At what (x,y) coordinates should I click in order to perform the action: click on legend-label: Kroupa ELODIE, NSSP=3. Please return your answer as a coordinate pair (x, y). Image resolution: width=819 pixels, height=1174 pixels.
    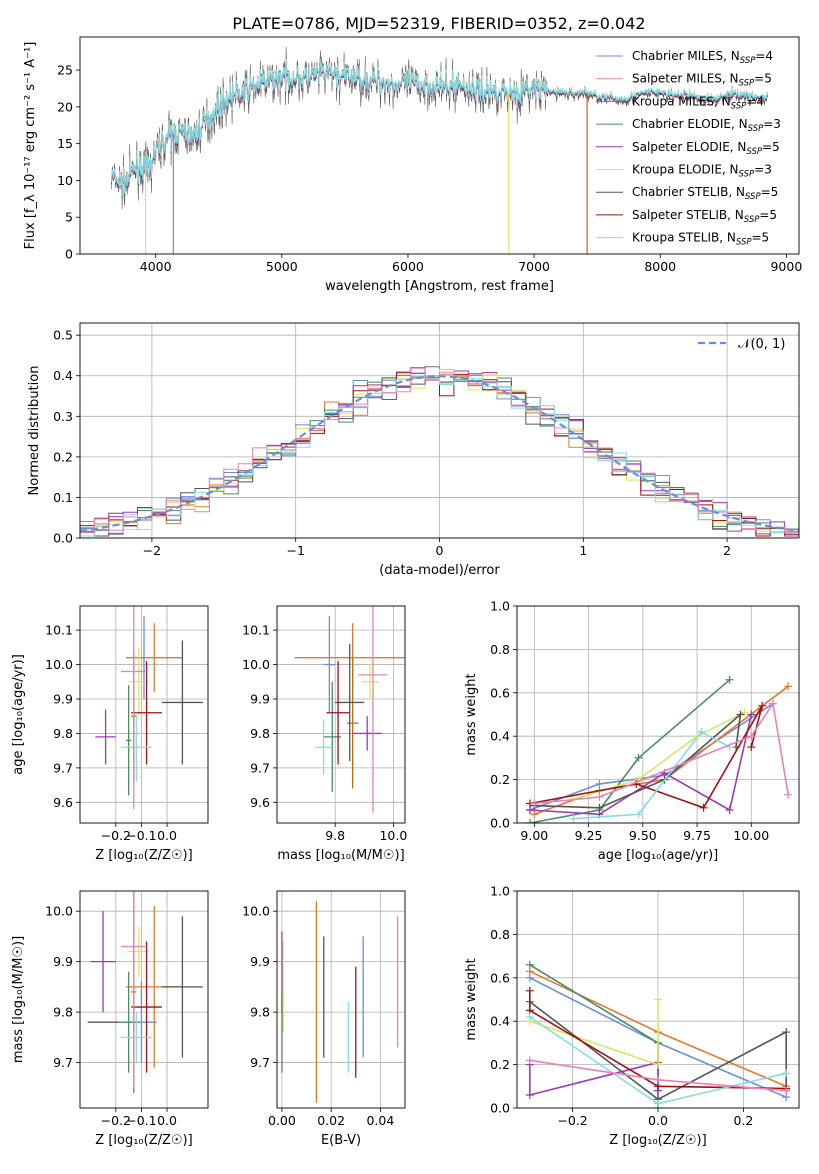
    Looking at the image, I should click on (702, 171).